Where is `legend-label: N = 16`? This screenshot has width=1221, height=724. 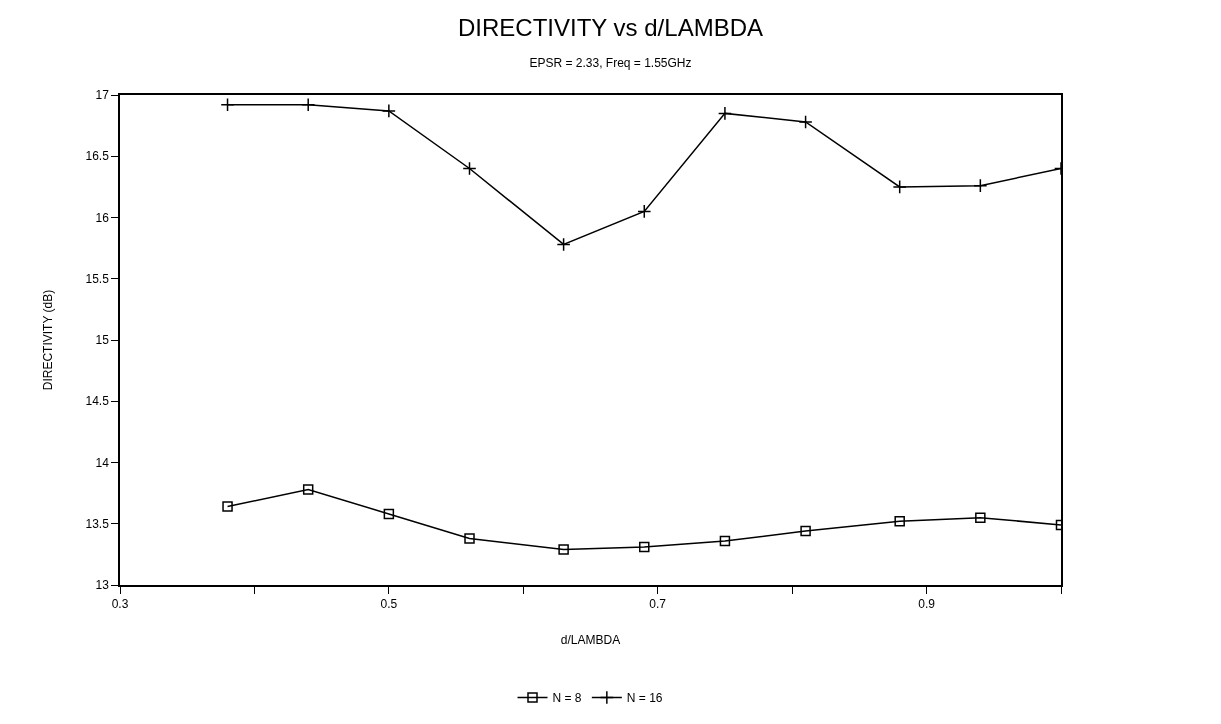 legend-label: N = 16 is located at coordinates (644, 698).